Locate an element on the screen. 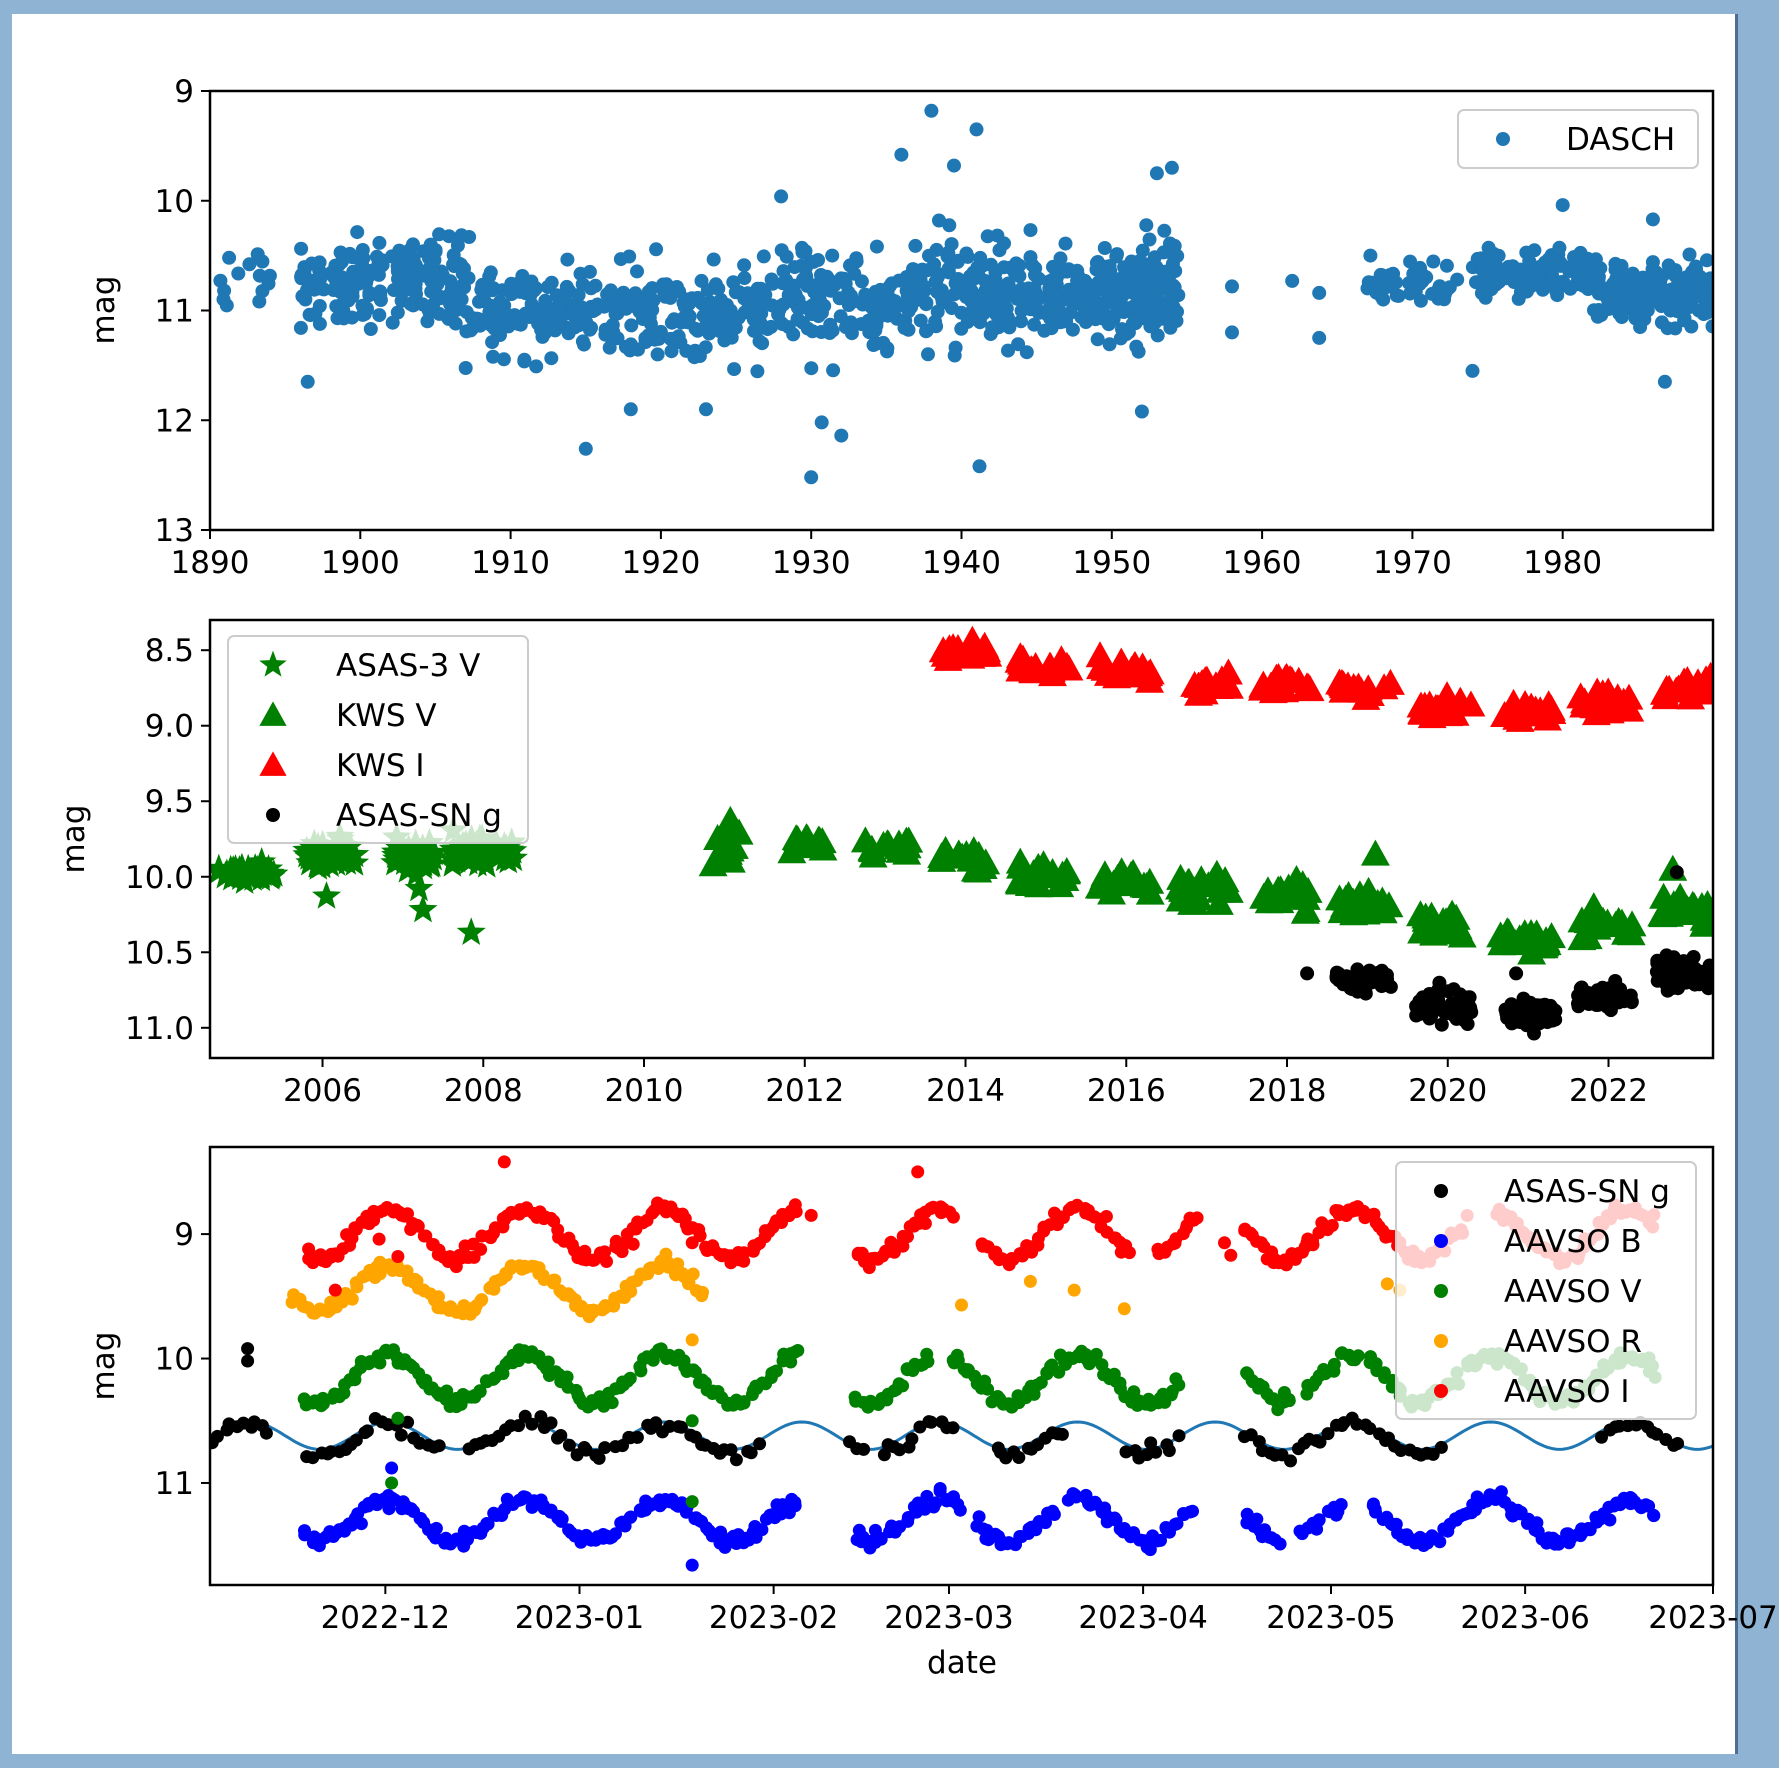 This screenshot has width=1779, height=1768. y-tick-label: 13 is located at coordinates (174, 531).